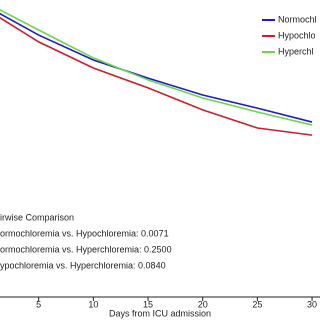 This screenshot has width=320, height=320. Describe the element at coordinates (203, 304) in the screenshot. I see `x-tick-label: 20` at that location.